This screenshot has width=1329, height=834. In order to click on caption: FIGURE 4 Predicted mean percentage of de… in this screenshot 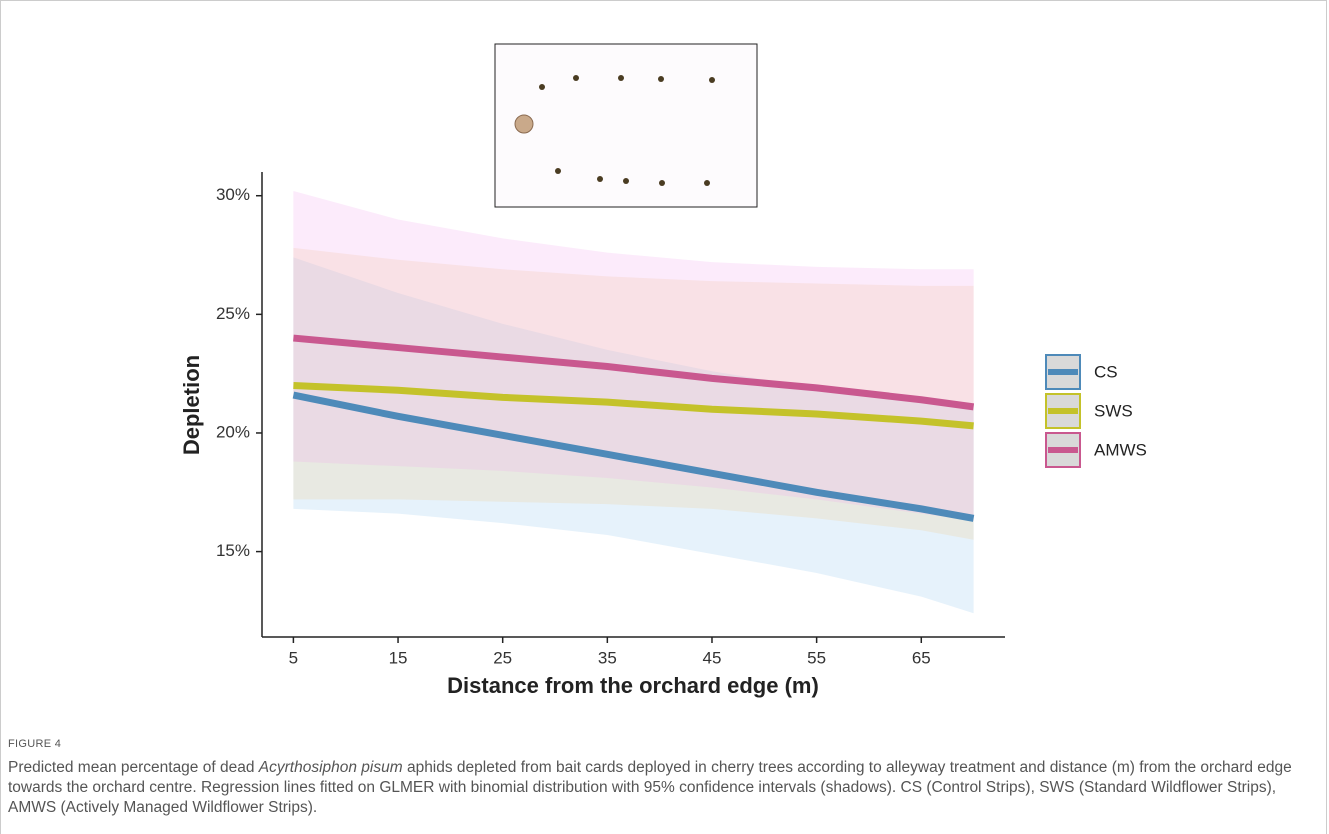, I will do `click(658, 778)`.